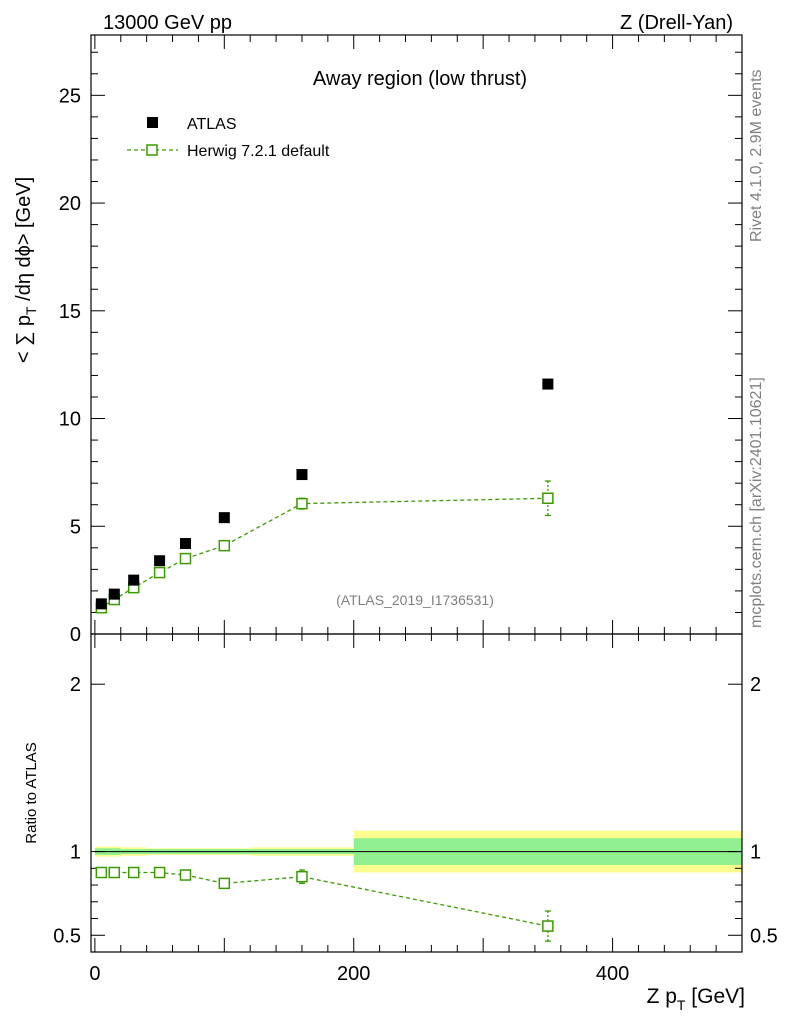  I want to click on ratio-x-tick-label: 0, so click(94, 974).